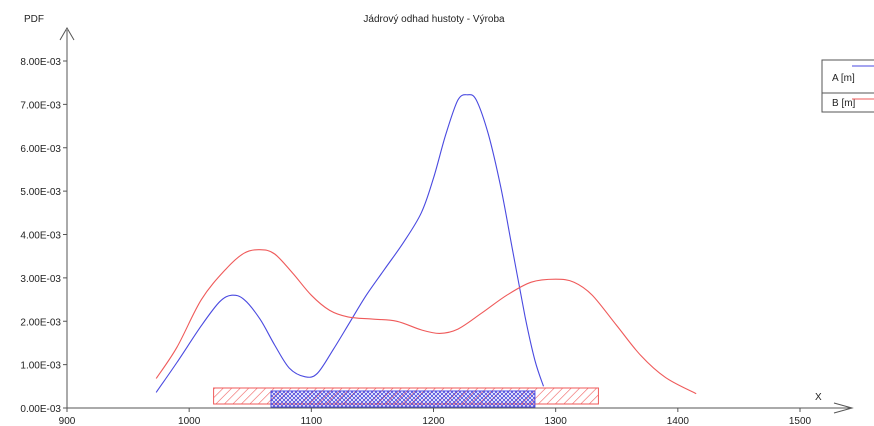 Image resolution: width=874 pixels, height=426 pixels. I want to click on x-tick-label: 1200, so click(433, 421).